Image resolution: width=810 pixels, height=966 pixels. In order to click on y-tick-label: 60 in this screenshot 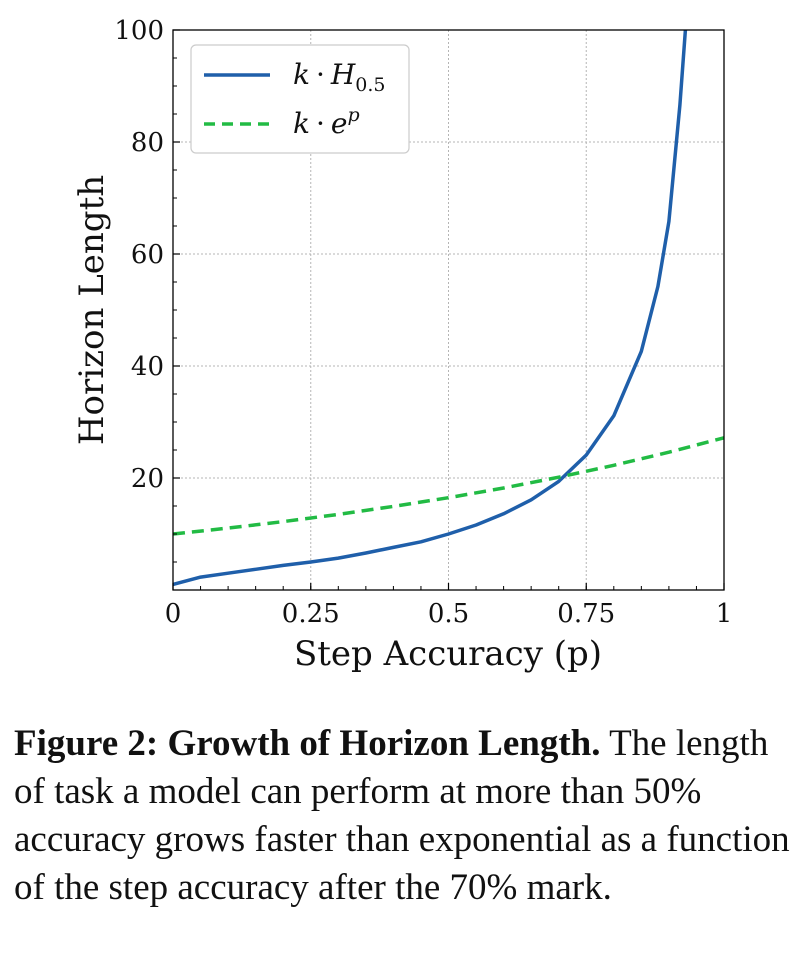, I will do `click(147, 255)`.